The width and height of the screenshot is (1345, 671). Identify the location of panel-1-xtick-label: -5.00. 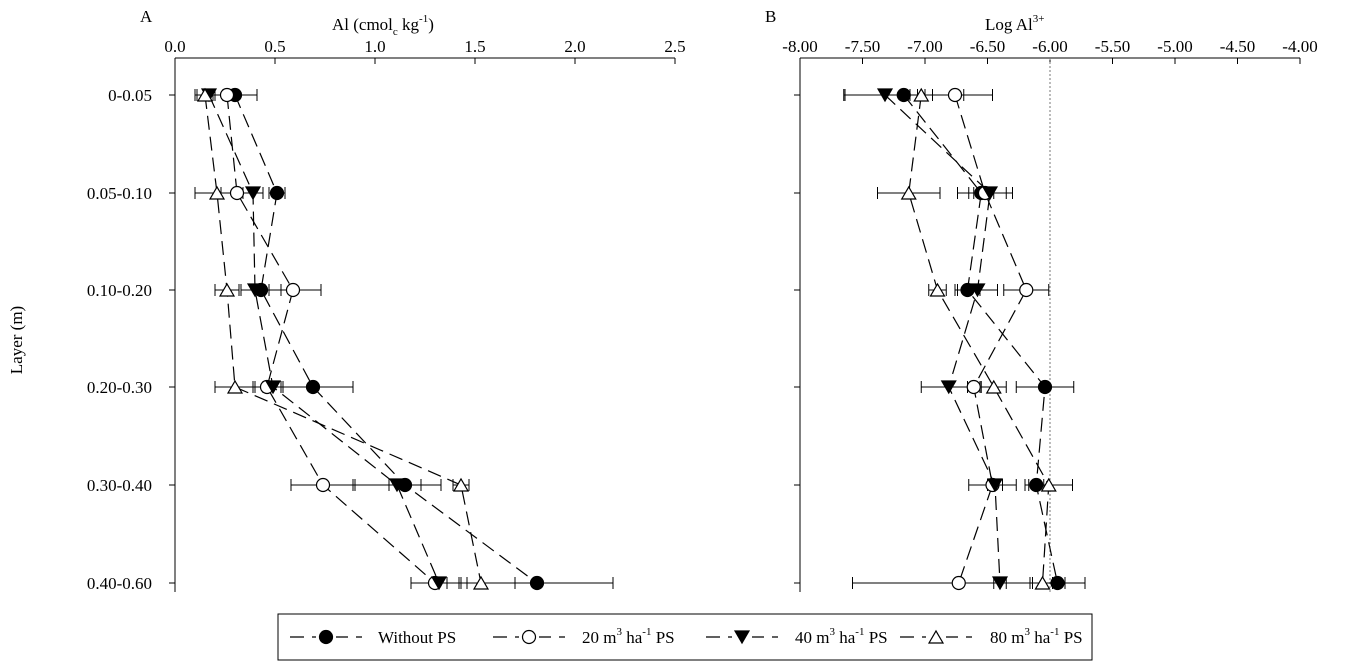
(1174, 46).